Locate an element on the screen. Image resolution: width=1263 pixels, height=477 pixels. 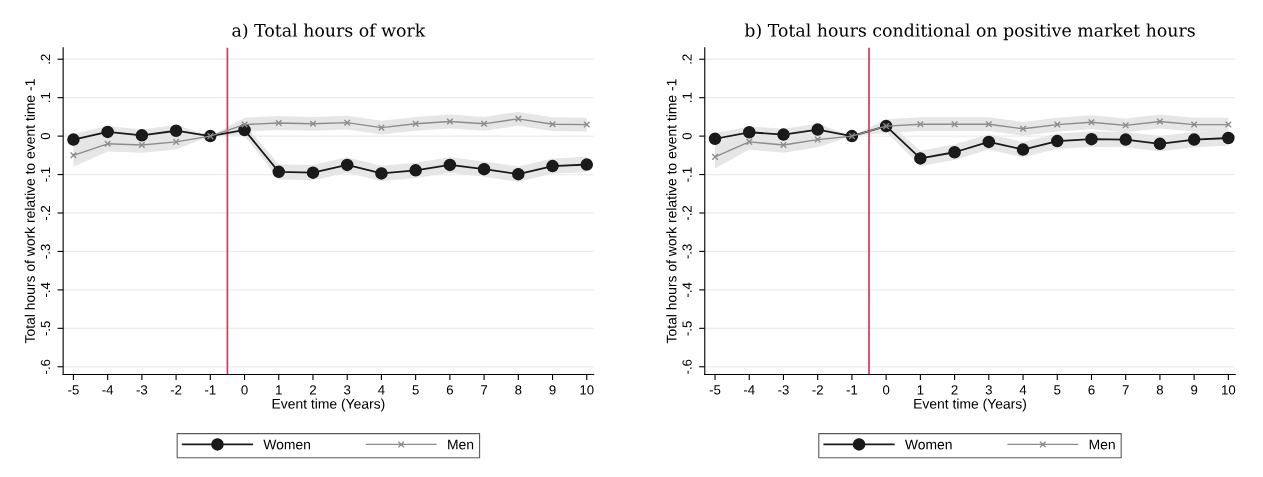
chart-title: a) Total hours of work is located at coordinates (329, 31).